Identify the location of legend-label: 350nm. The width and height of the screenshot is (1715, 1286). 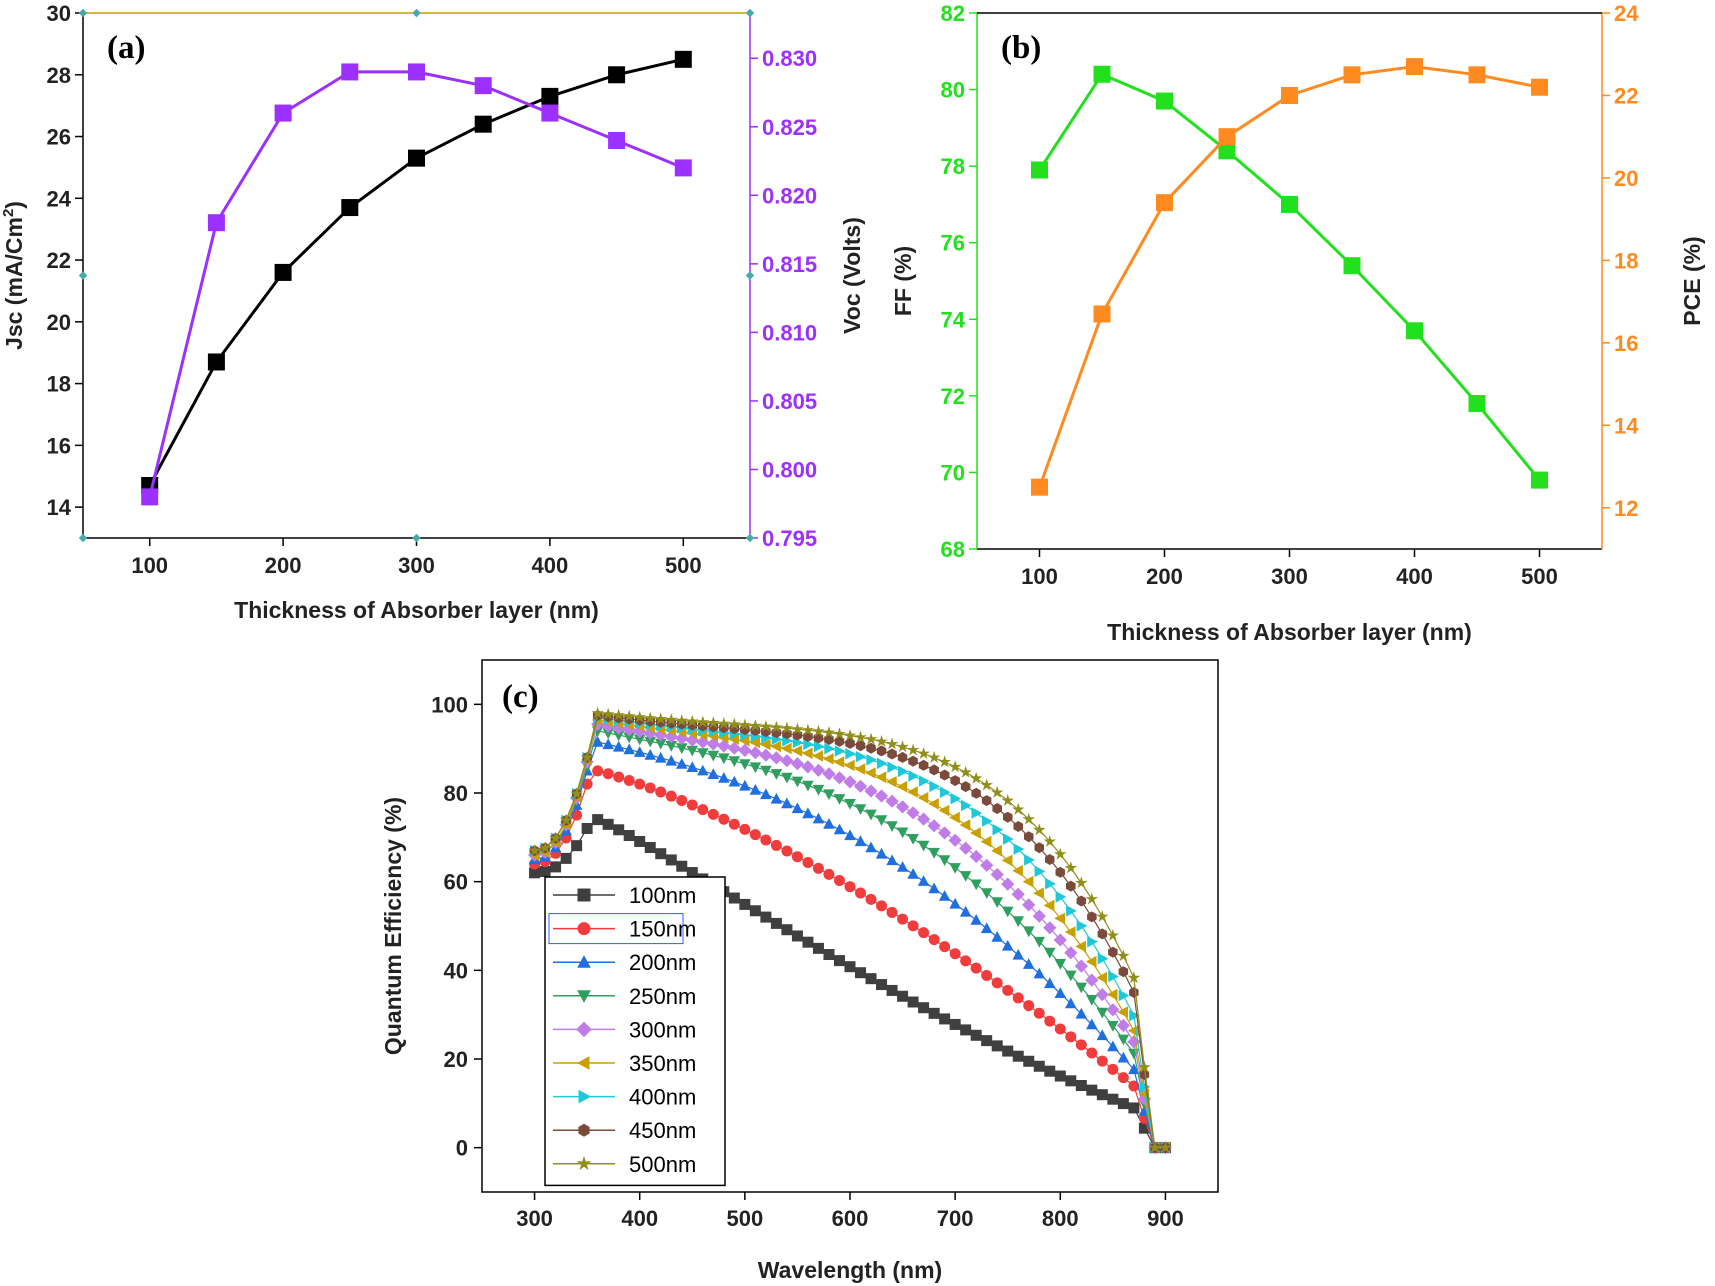
(662, 1063).